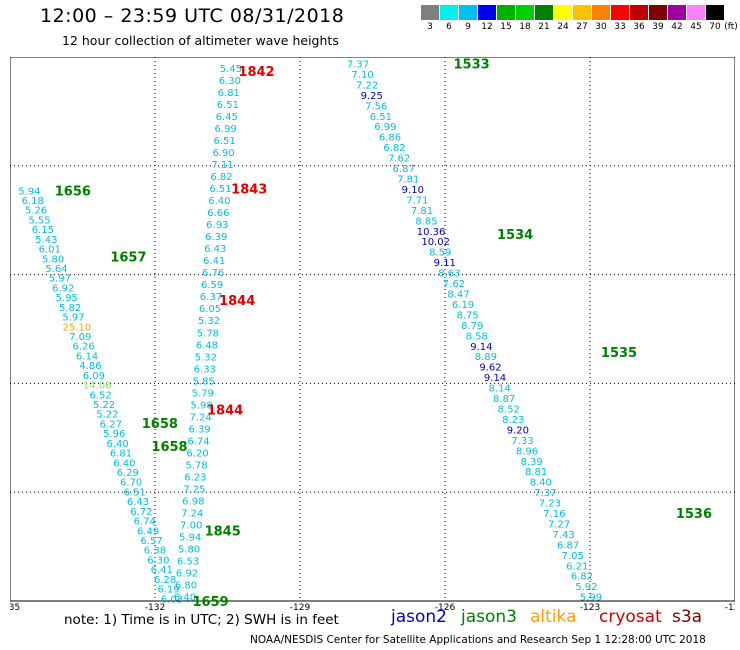 The width and height of the screenshot is (740, 650). What do you see at coordinates (468, 27) in the screenshot?
I see `legend-label: 9` at bounding box center [468, 27].